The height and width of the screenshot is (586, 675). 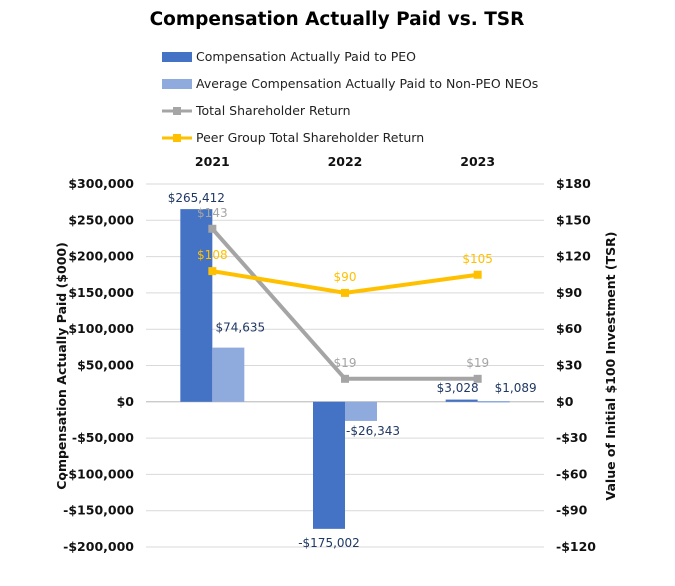 I want to click on bar-peo-2022, so click(x=329, y=465).